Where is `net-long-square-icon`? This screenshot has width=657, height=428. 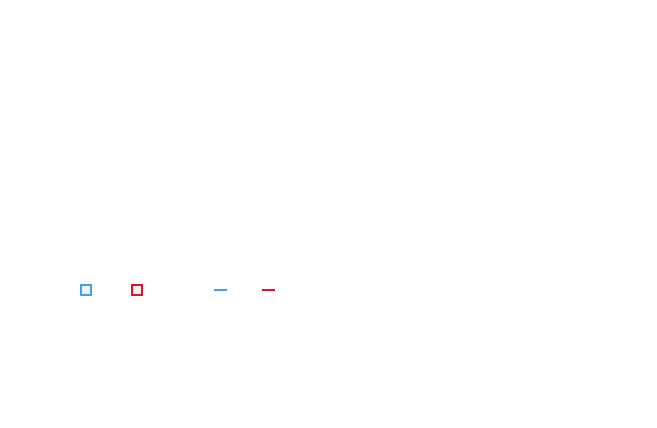
net-long-square-icon is located at coordinates (86, 290).